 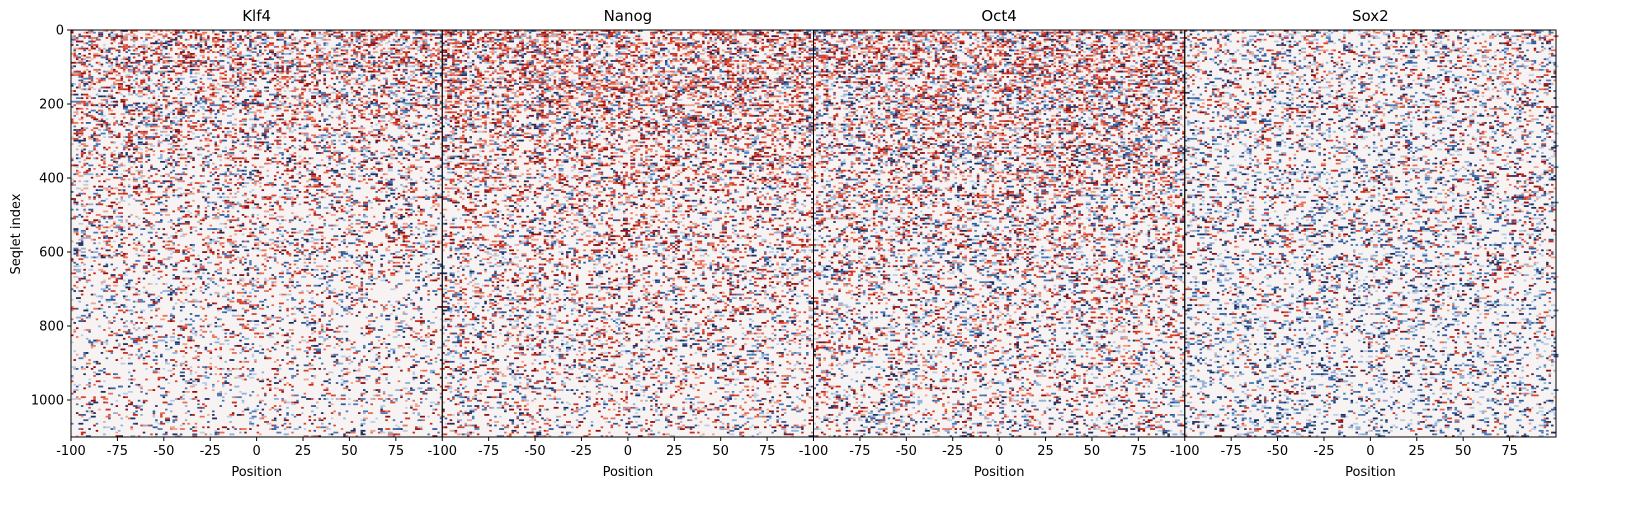 I want to click on panel-title: Klf4, so click(x=256, y=16).